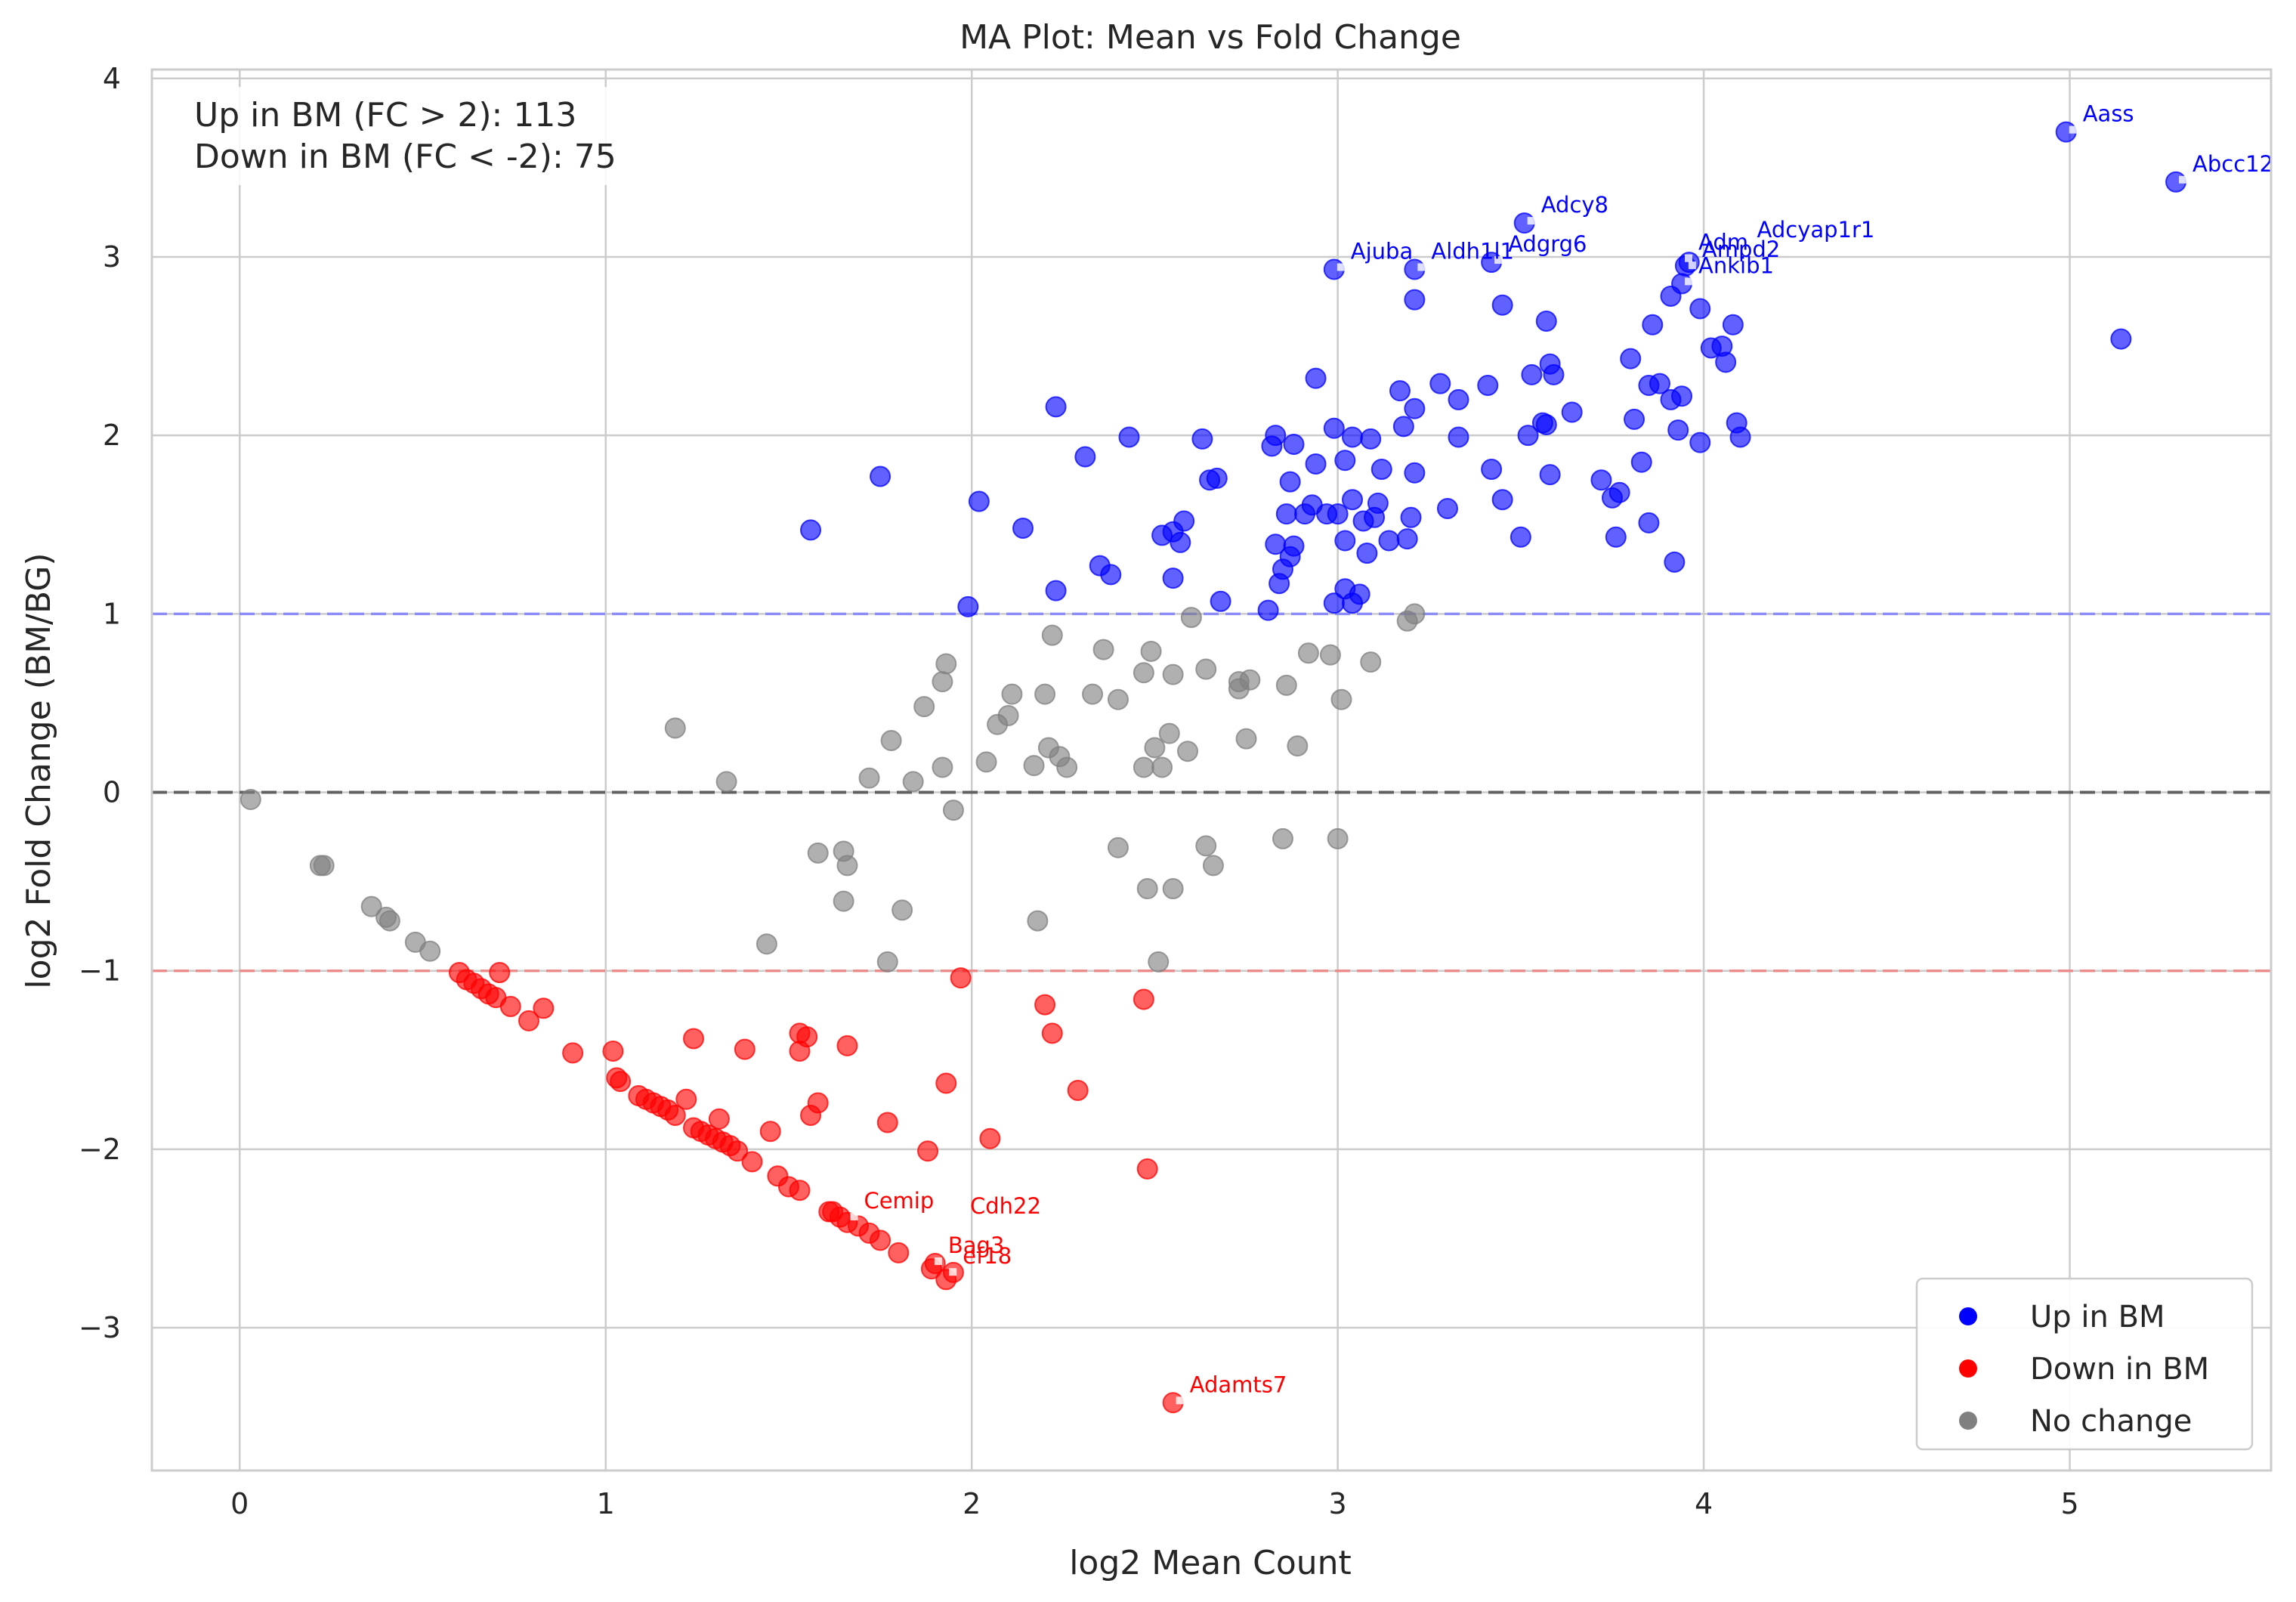  I want to click on series-down-in-bm, so click(816, 1187).